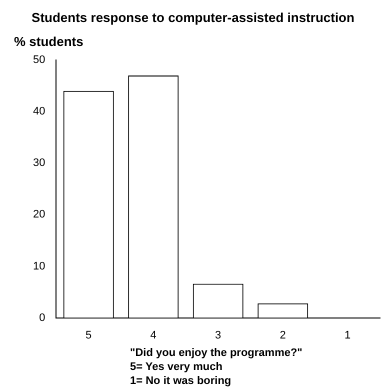  I want to click on text: 5= Yes very much, so click(177, 367).